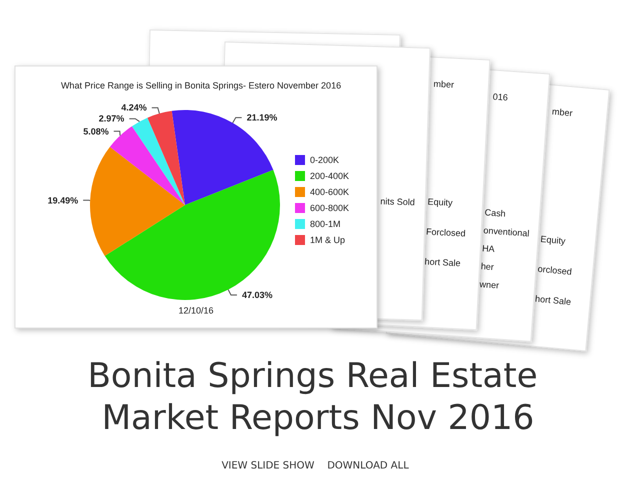 This screenshot has width=627, height=491. I want to click on text: nits Sold, so click(397, 202).